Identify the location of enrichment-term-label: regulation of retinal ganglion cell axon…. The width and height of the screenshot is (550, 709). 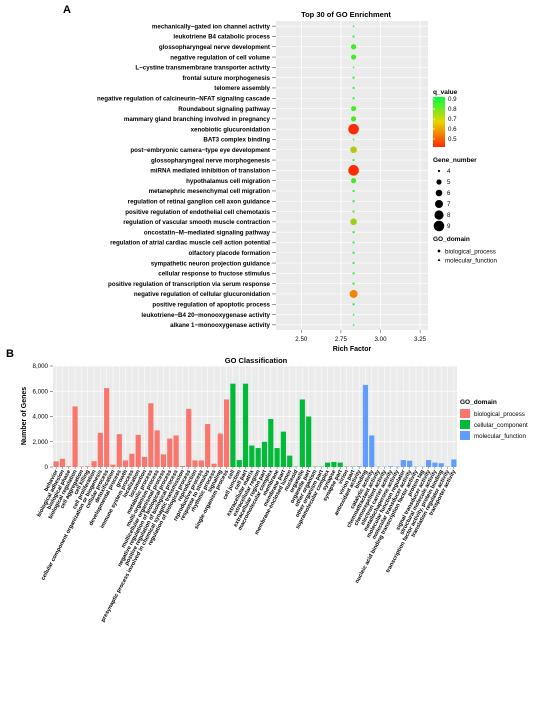
(199, 201).